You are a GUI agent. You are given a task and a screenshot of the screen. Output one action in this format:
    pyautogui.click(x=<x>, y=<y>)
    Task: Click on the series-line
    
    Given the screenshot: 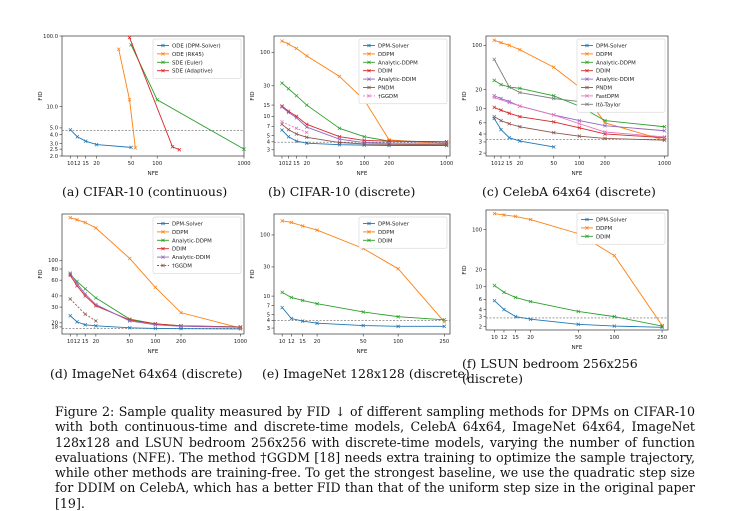 What is the action you would take?
    pyautogui.click(x=579, y=103)
    